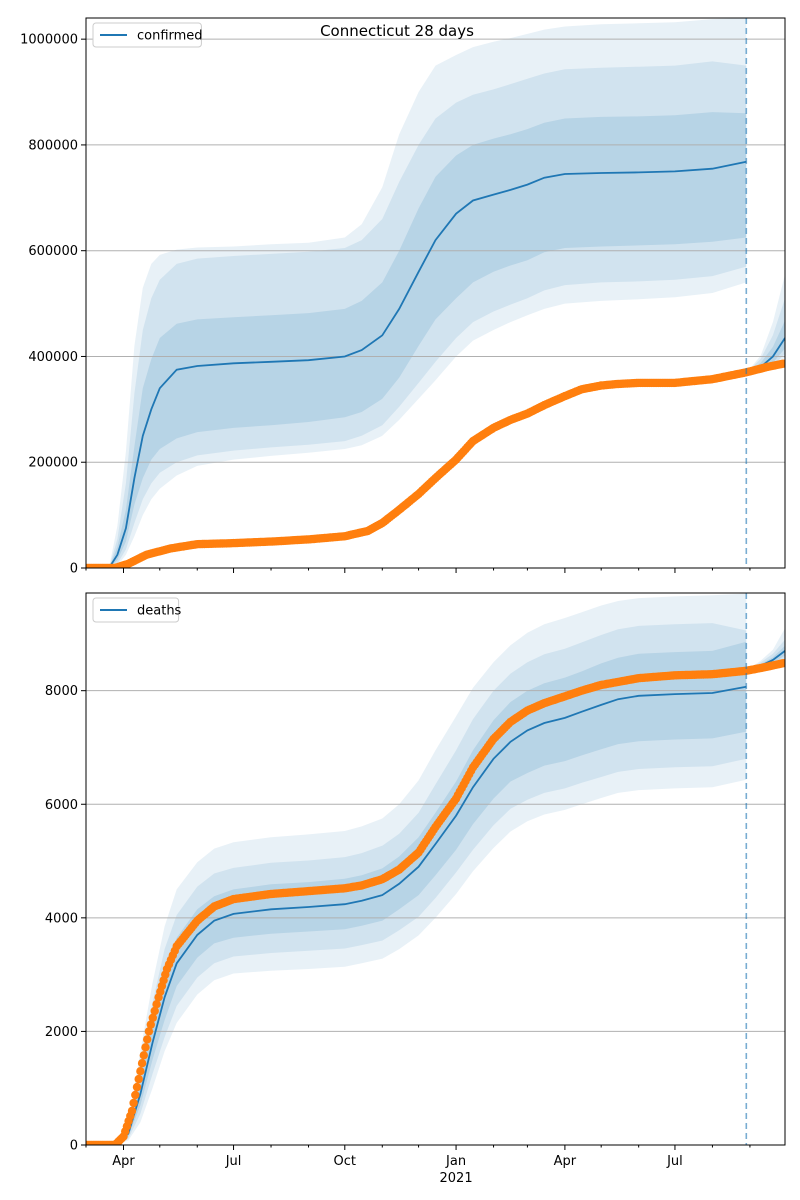 This screenshot has width=800, height=1200. Describe the element at coordinates (53, 357) in the screenshot. I see `y-tick-label: 400000` at that location.